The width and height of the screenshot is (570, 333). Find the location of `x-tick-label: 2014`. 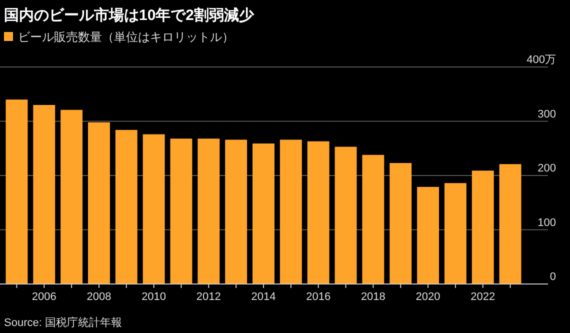

x-tick-label: 2014 is located at coordinates (263, 297).